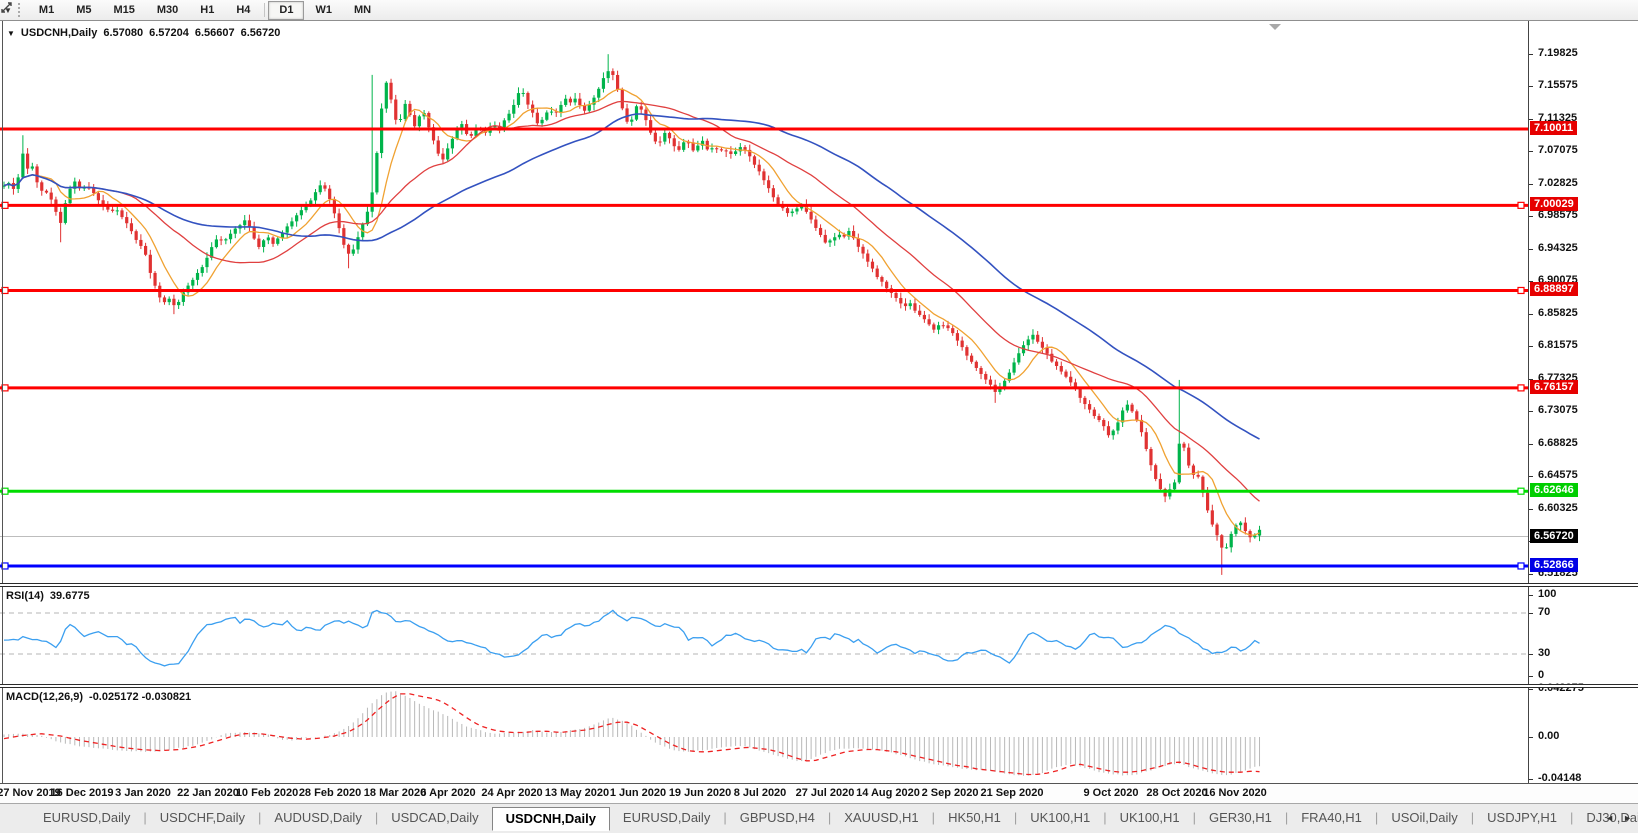 This screenshot has width=1638, height=833. I want to click on collapse-triangle-icon: ▼, so click(11, 33).